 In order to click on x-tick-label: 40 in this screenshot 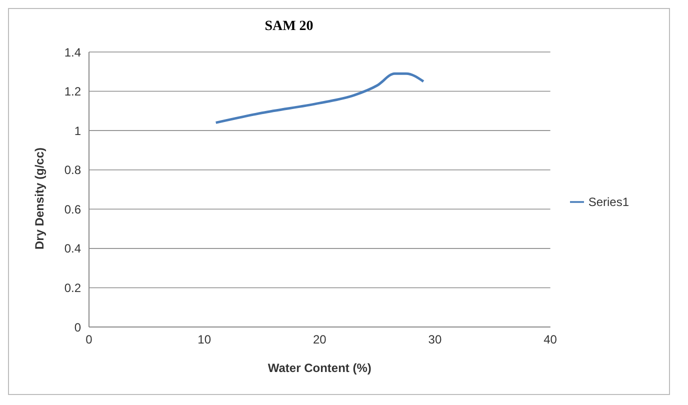, I will do `click(551, 339)`.